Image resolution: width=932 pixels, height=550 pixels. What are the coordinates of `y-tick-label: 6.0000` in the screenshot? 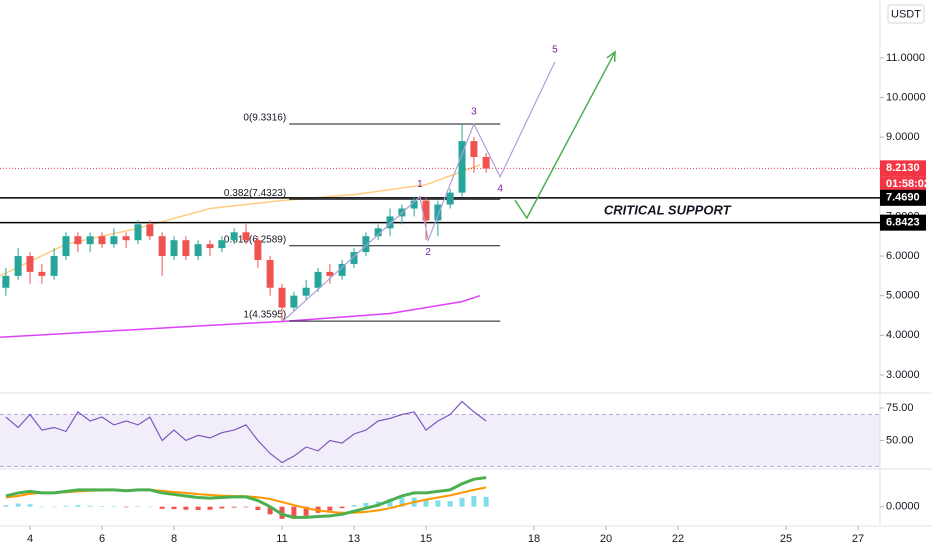 It's located at (903, 256).